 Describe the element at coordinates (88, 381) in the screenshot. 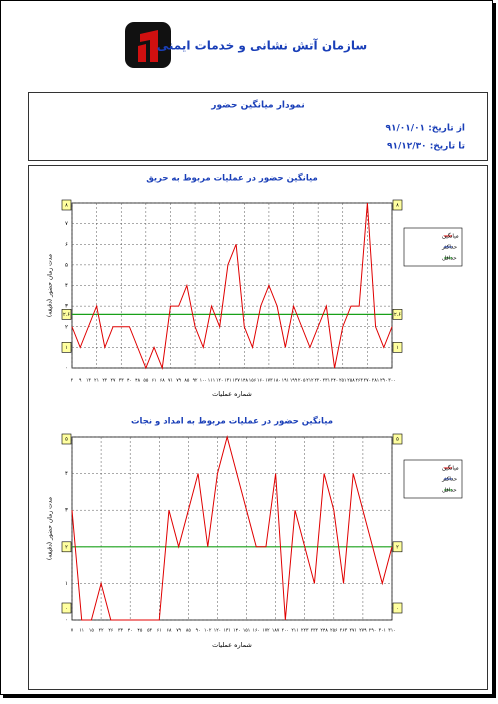

I see `x-tick-label: ۱۳` at that location.